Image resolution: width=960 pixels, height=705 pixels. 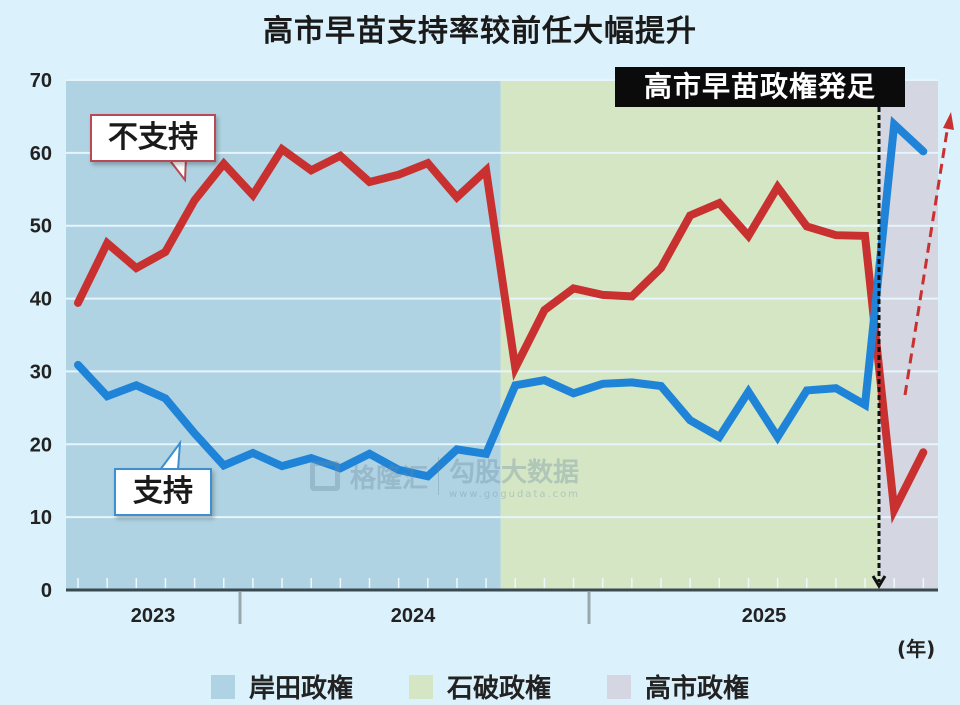 I want to click on disapprove-callout: 不支持, so click(x=153, y=138).